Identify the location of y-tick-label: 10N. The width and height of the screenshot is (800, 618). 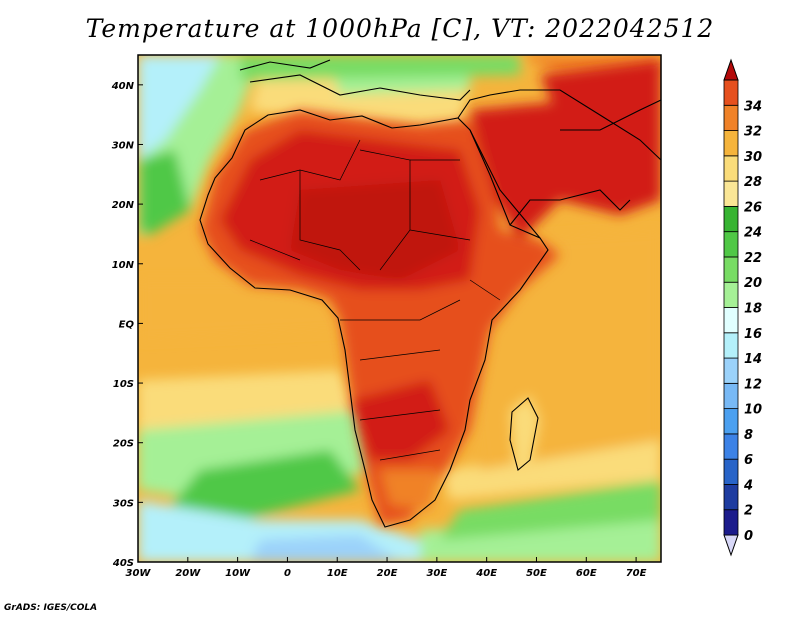
(123, 265).